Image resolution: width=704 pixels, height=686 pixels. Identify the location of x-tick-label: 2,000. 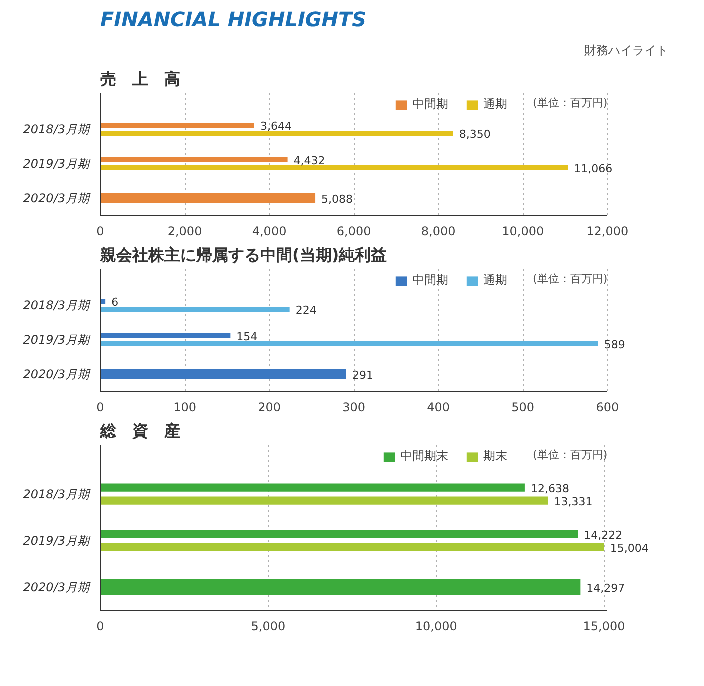
(185, 231).